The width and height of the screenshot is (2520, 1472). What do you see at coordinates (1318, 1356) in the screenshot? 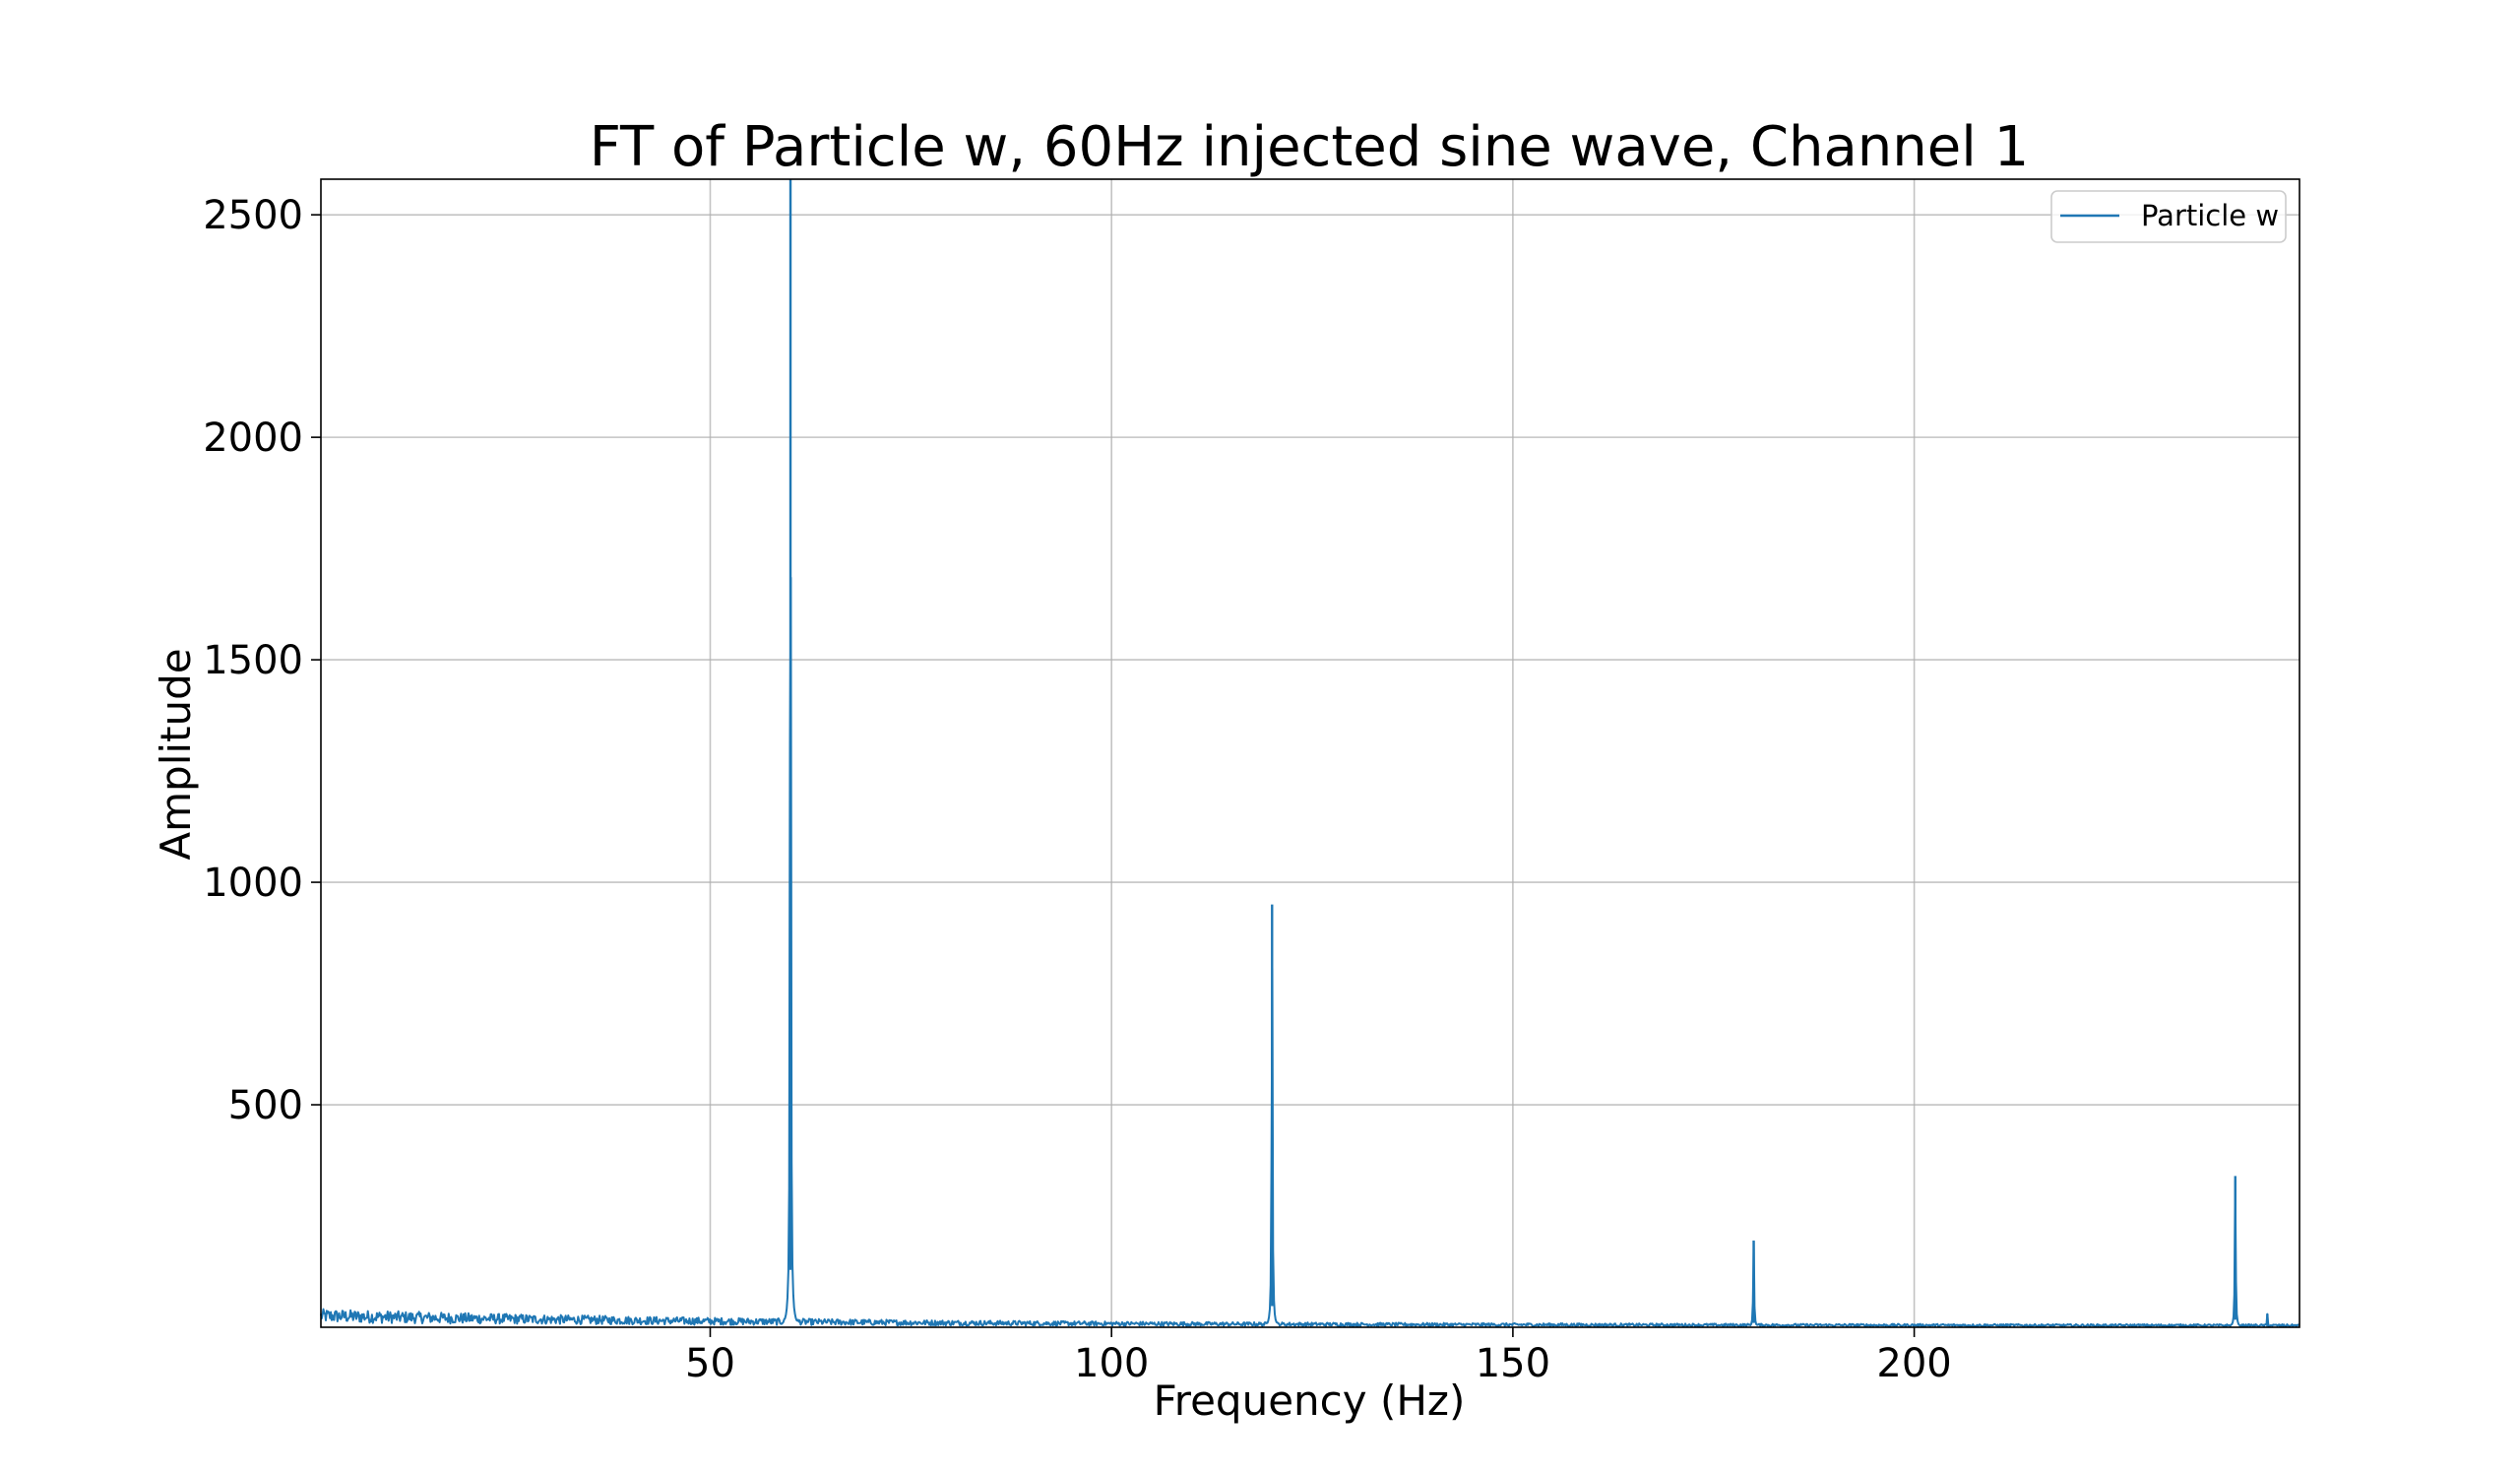
I see `x-axis: 50 100 150 200` at bounding box center [1318, 1356].